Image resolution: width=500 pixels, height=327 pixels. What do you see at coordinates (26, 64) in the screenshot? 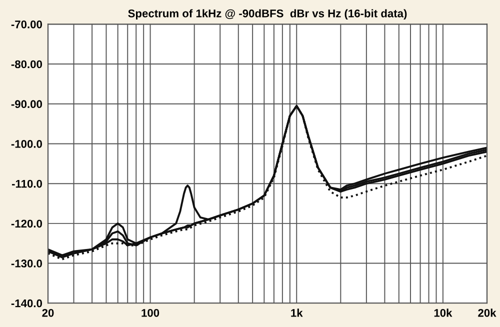
I see `y-tick-label: -80.00` at bounding box center [26, 64].